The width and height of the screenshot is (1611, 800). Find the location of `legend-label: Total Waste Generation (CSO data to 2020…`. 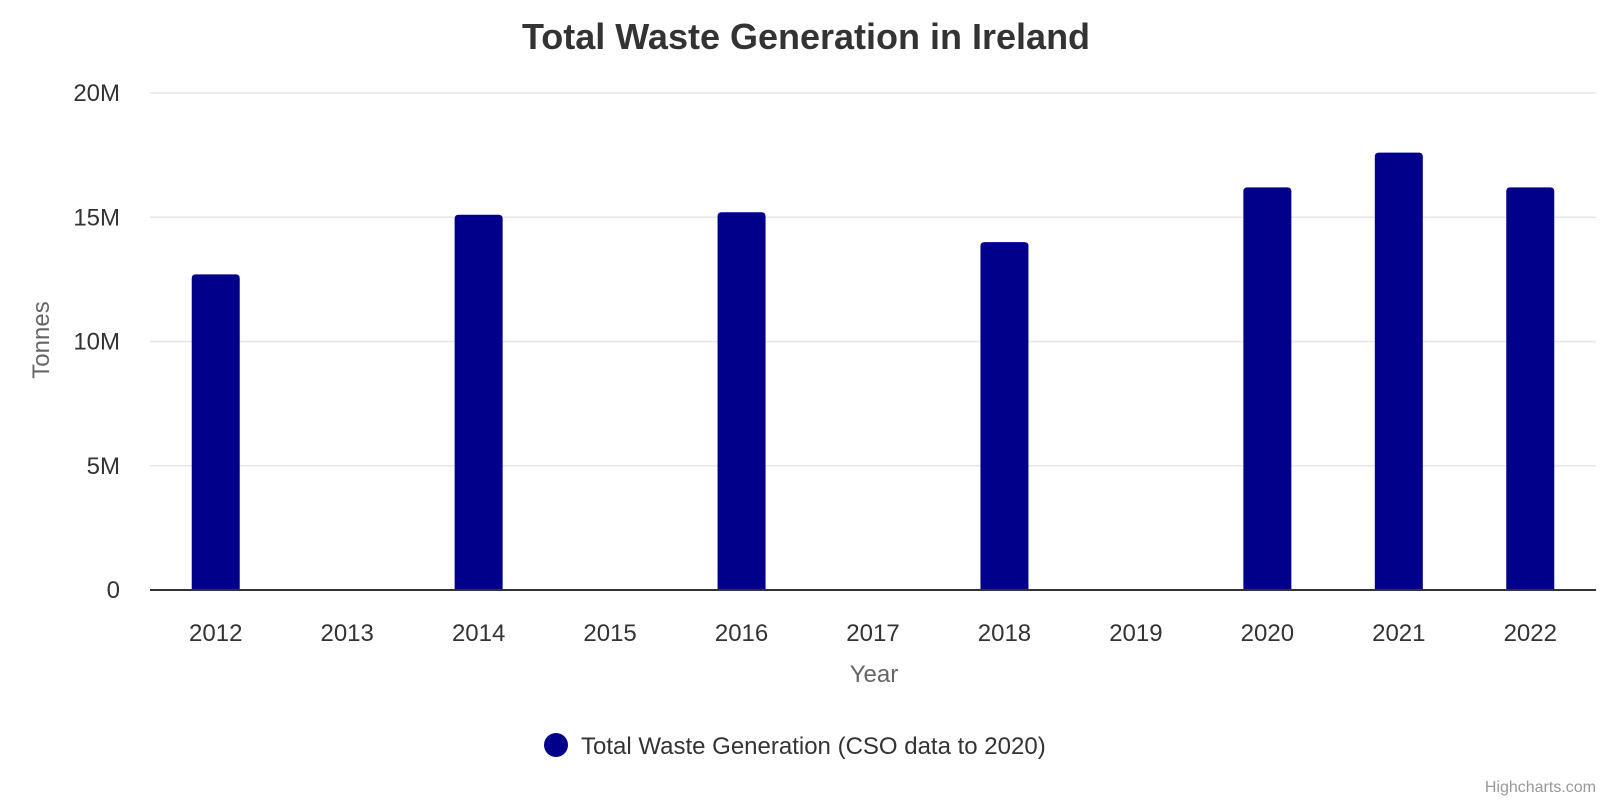

legend-label: Total Waste Generation (CSO data to 2020… is located at coordinates (813, 746).